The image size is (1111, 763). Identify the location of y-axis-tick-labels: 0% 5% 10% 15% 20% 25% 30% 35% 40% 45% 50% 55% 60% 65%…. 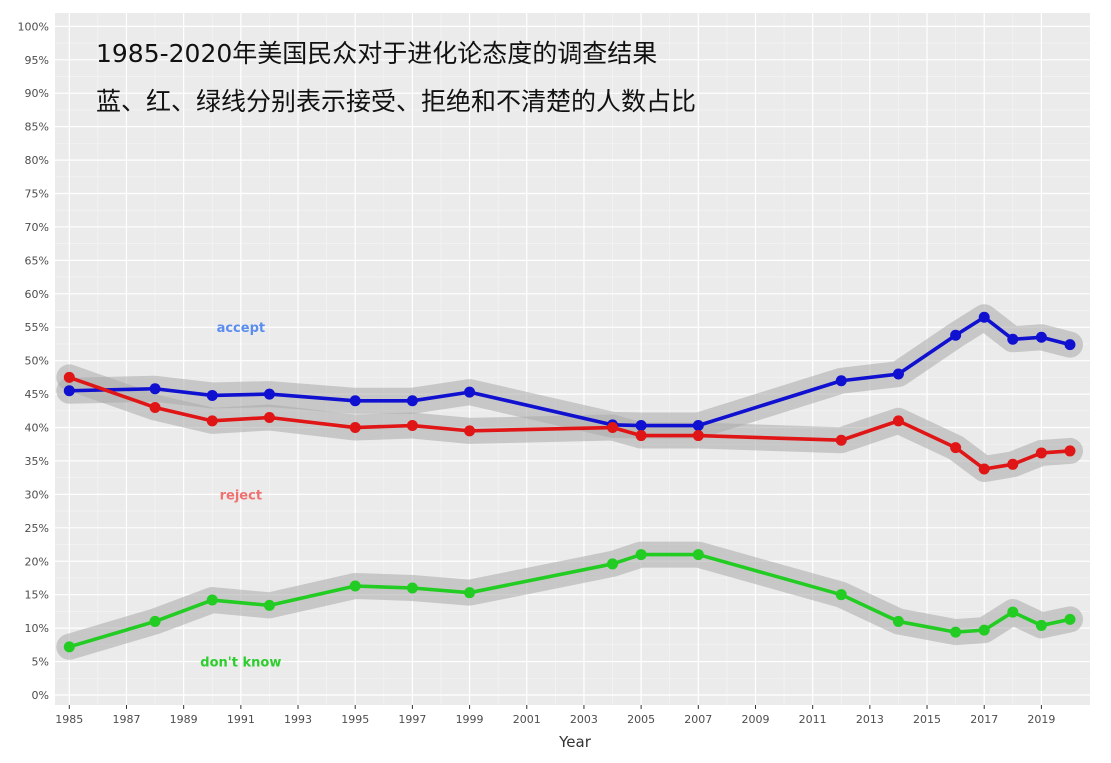
(33, 361).